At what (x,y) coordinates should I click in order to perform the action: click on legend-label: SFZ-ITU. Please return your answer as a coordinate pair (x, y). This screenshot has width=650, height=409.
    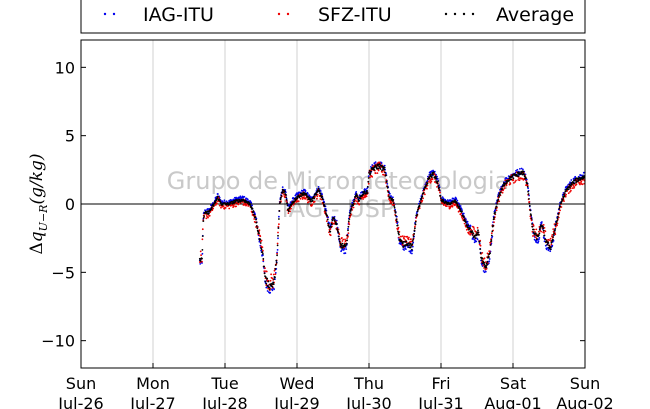
    Looking at the image, I should click on (355, 15).